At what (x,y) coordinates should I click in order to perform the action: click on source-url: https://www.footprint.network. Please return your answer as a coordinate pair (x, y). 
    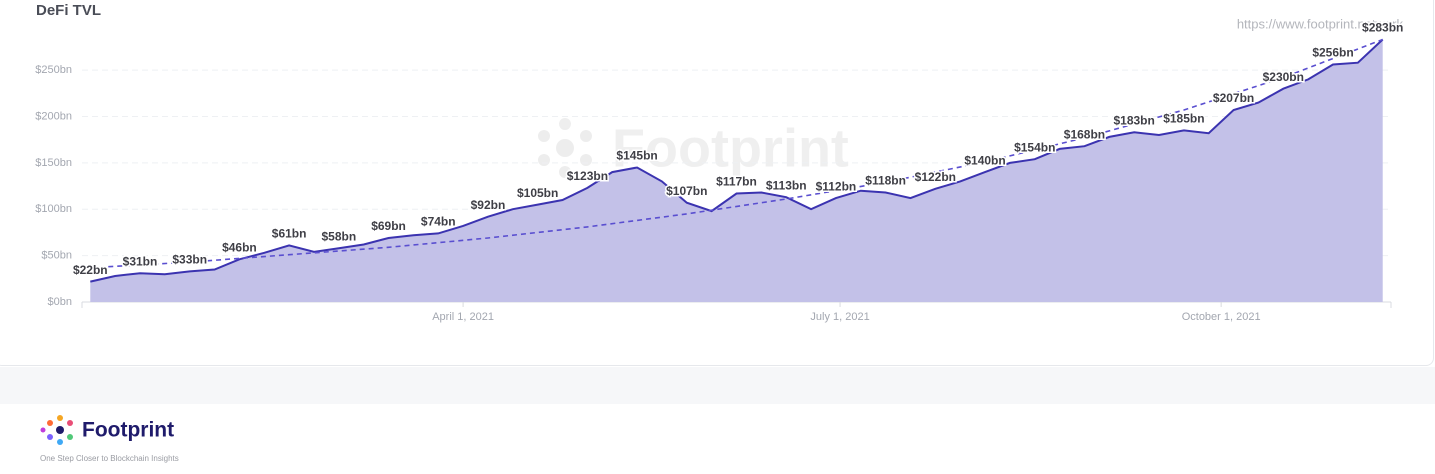
    Looking at the image, I should click on (1320, 23).